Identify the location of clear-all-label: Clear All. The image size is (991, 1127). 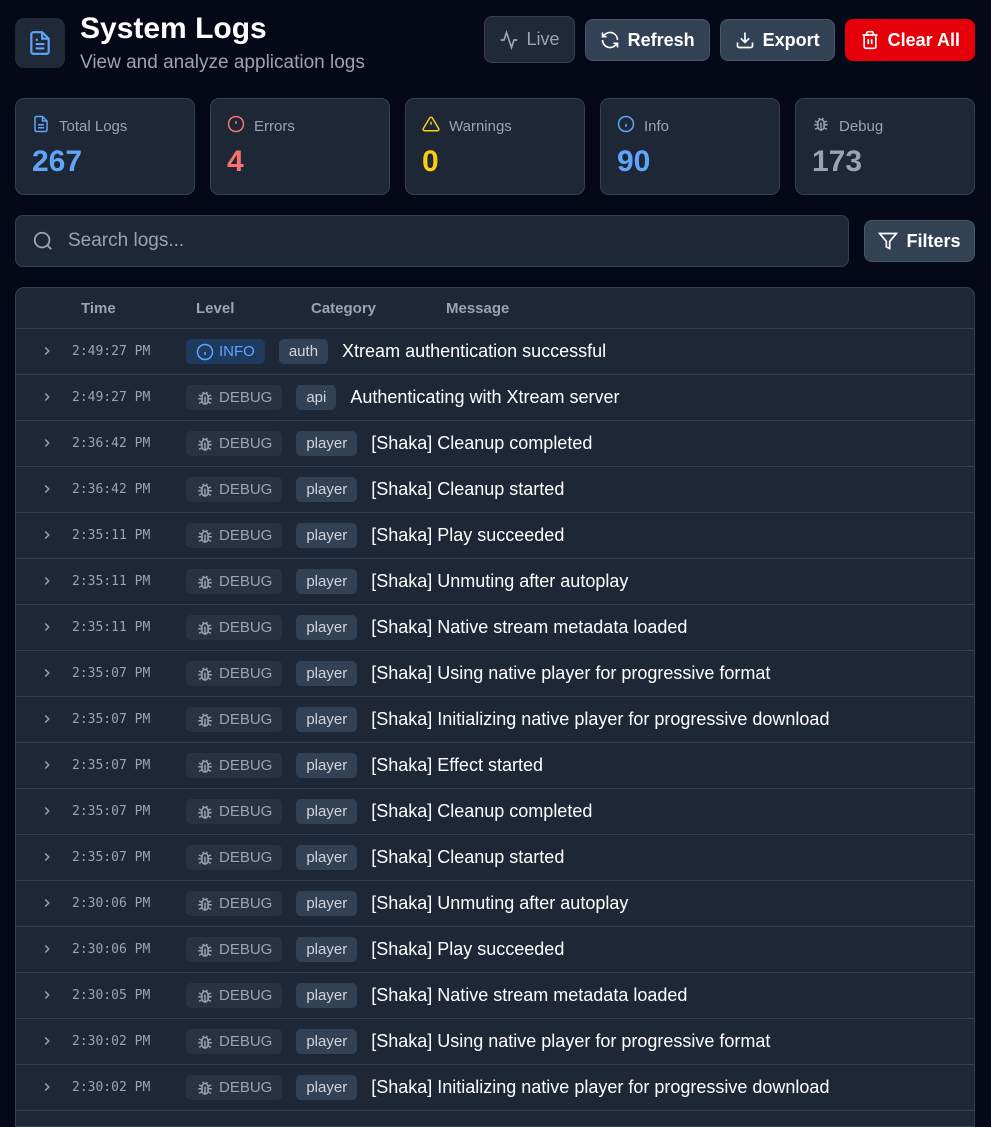
(923, 39).